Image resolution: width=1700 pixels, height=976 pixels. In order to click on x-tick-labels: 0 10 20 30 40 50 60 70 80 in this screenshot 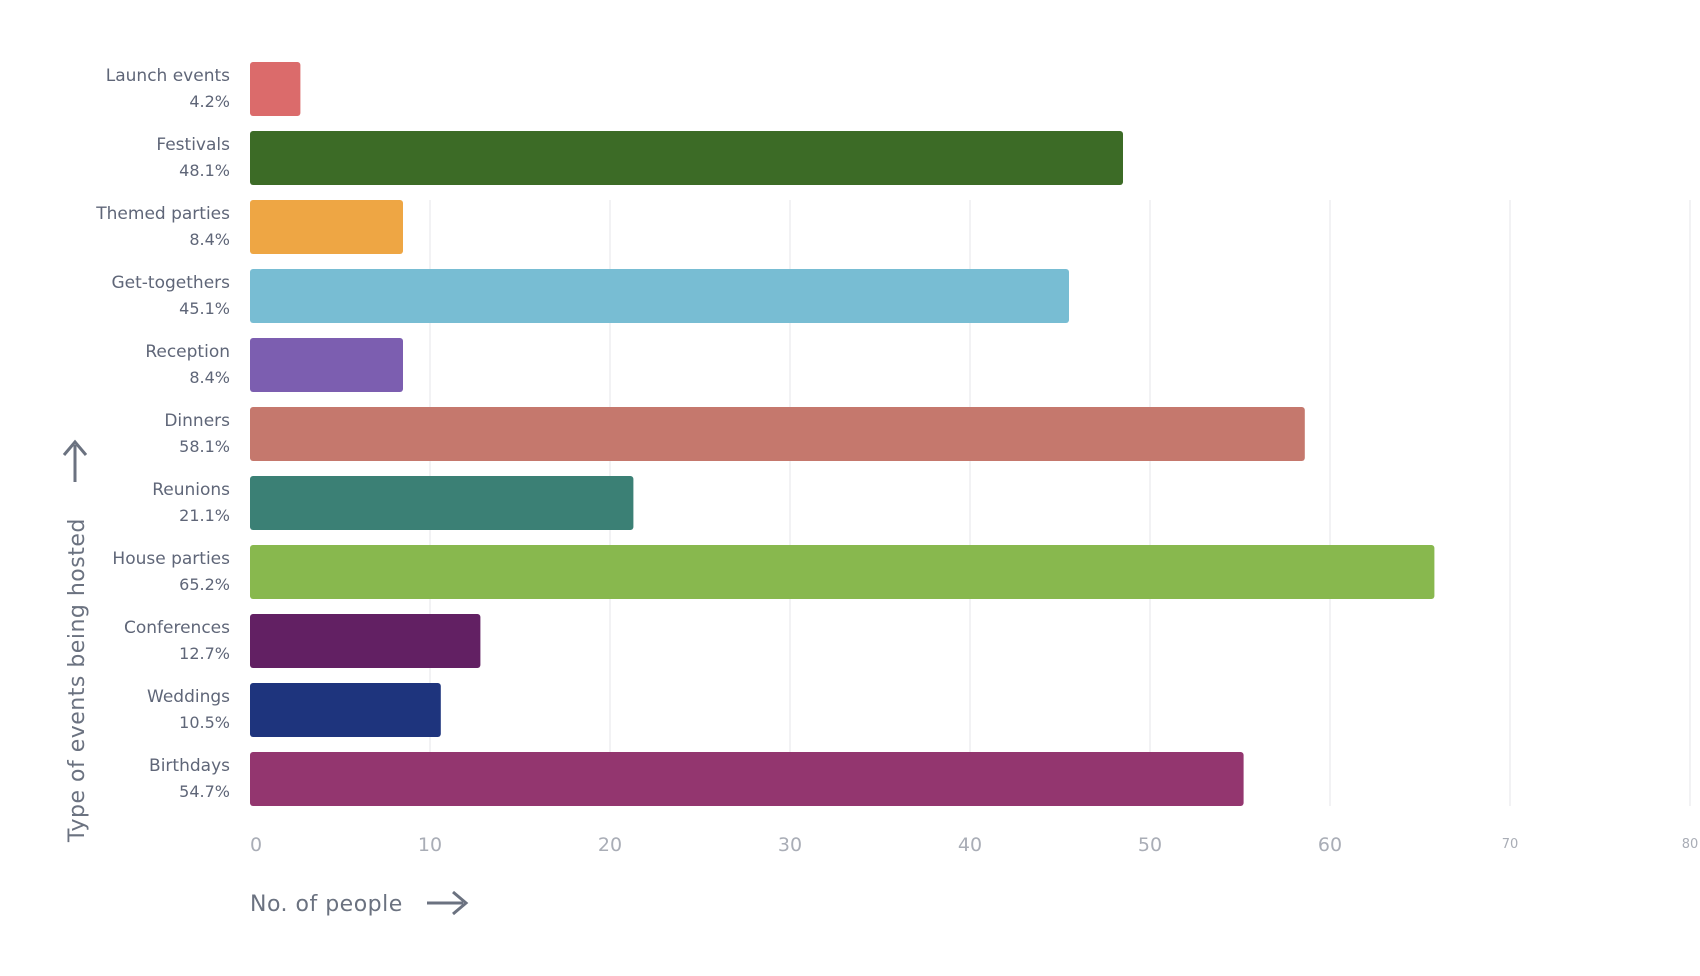, I will do `click(974, 845)`.